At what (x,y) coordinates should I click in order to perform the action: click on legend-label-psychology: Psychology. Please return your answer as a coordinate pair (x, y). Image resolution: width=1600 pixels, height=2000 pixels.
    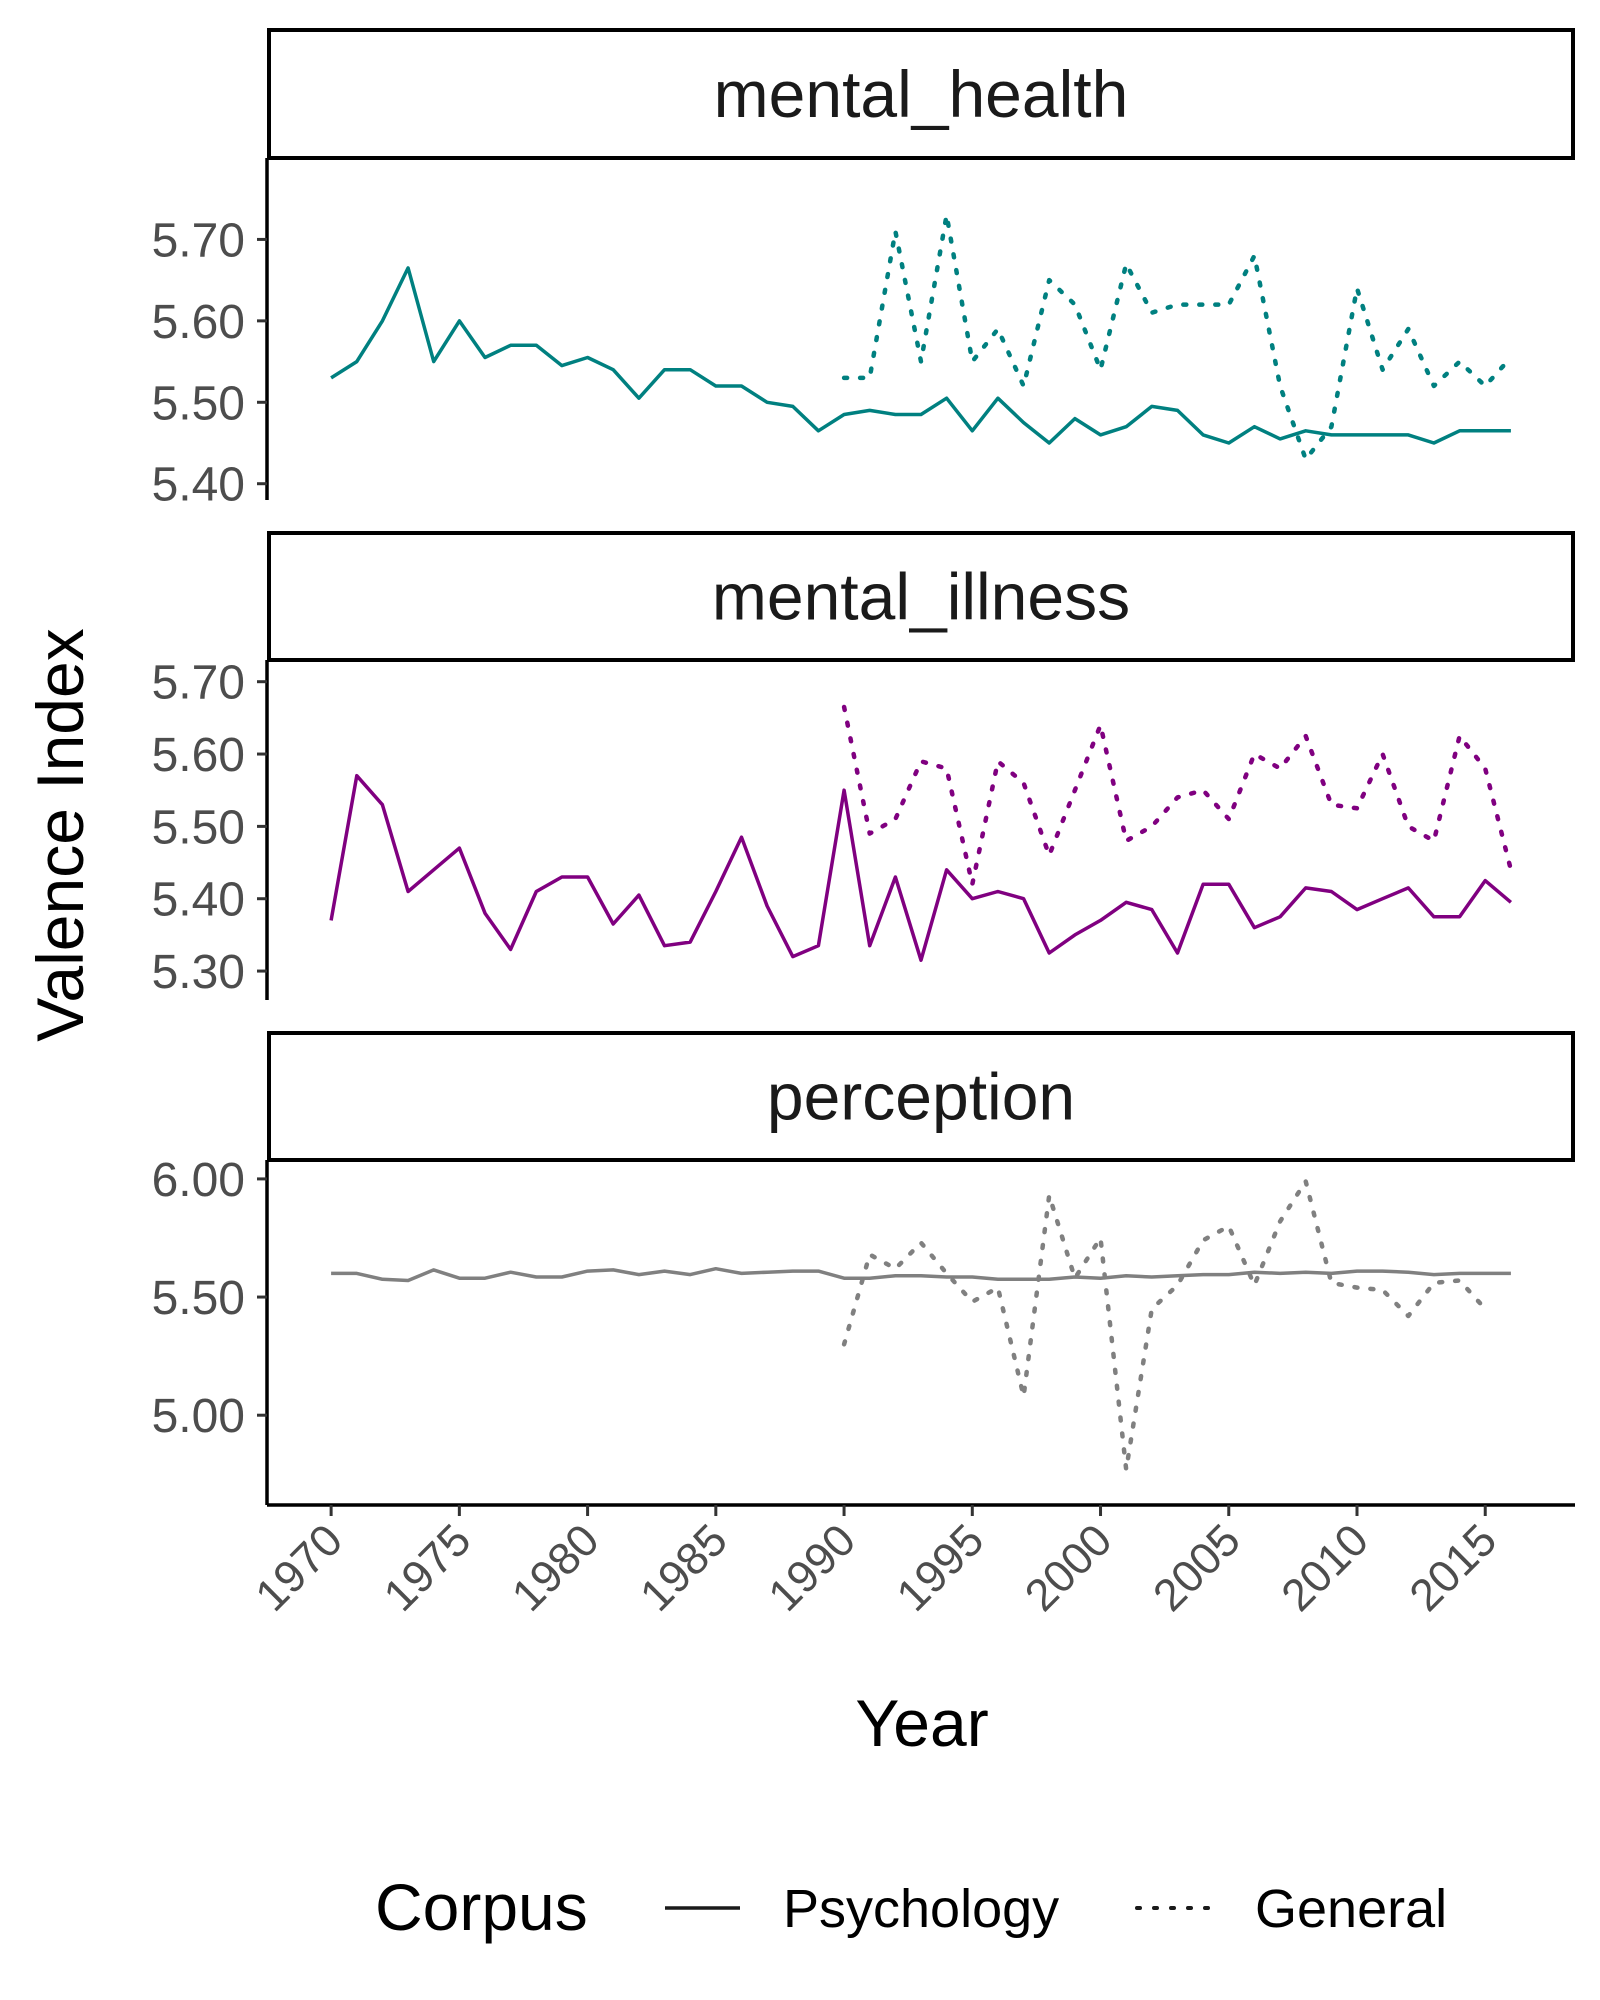
    Looking at the image, I should click on (921, 1909).